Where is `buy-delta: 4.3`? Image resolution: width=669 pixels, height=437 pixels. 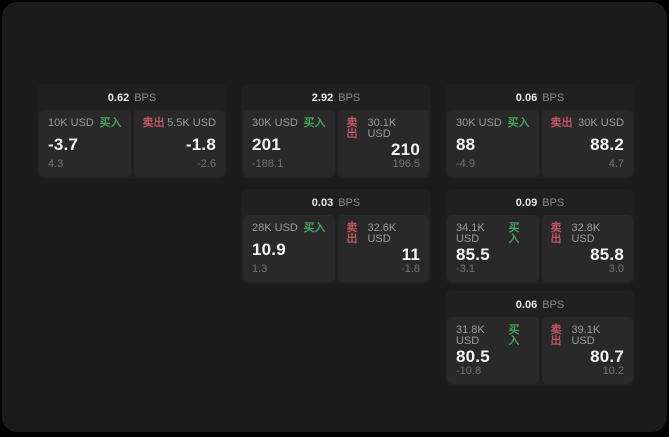 buy-delta: 4.3 is located at coordinates (56, 164).